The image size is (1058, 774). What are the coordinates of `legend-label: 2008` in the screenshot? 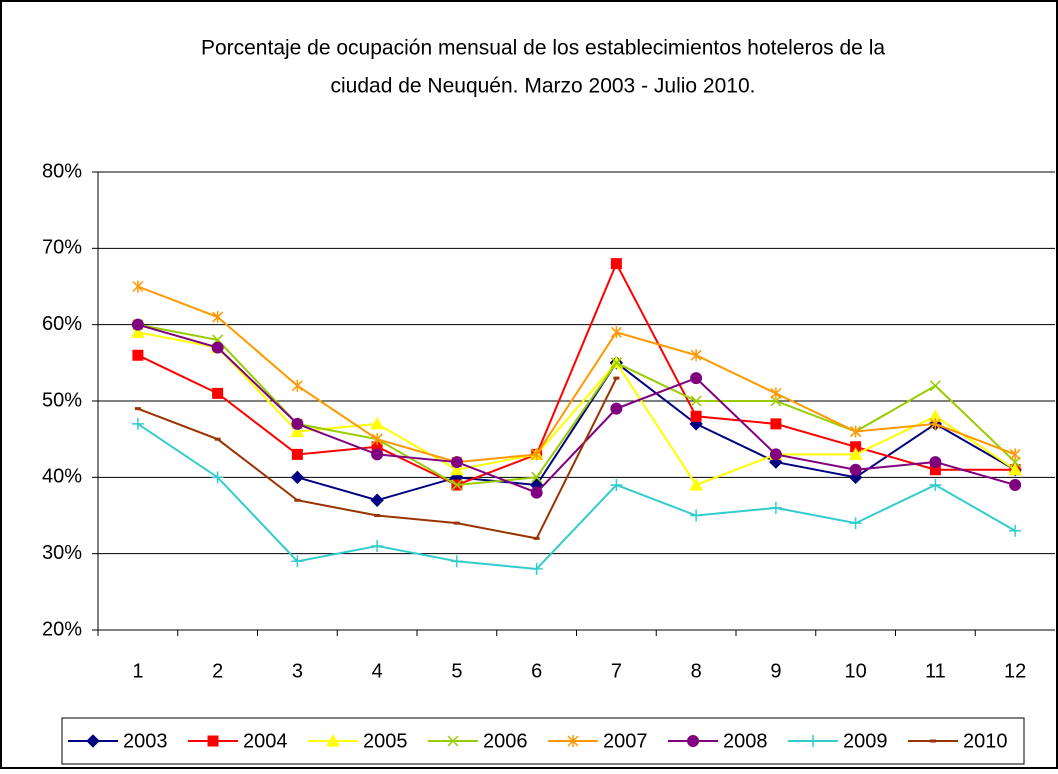 It's located at (745, 741).